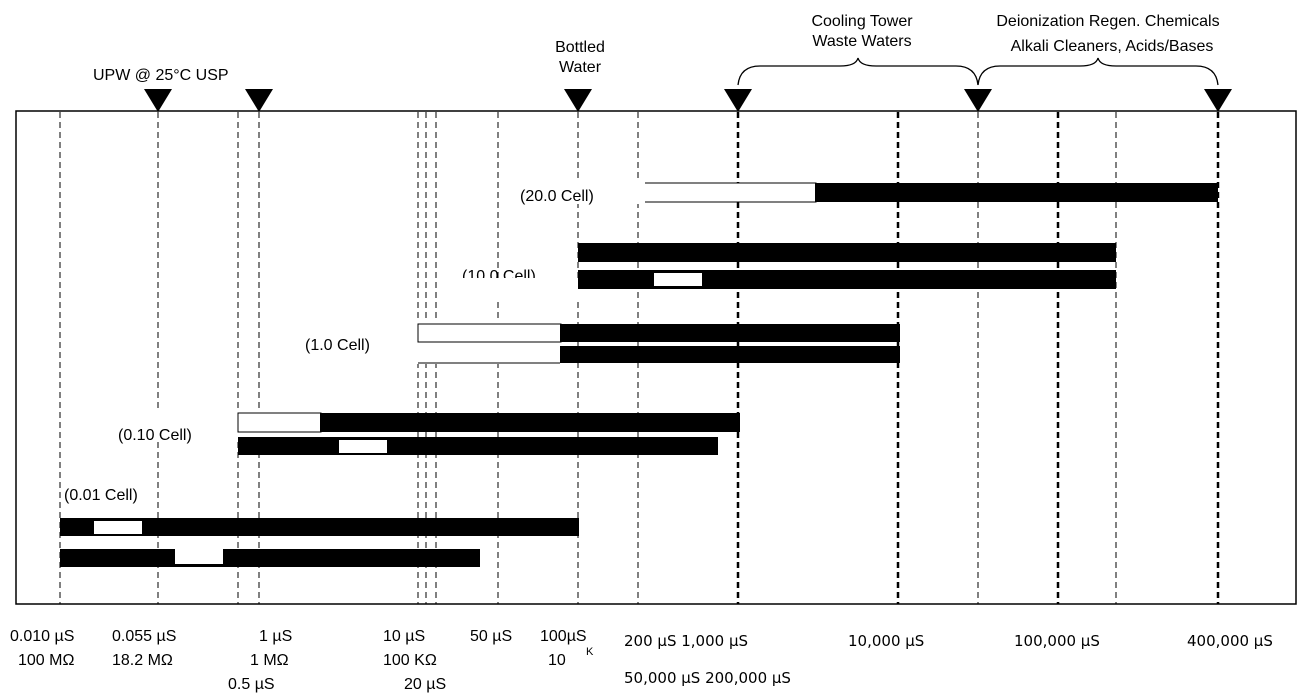 The image size is (1312, 696). Describe the element at coordinates (557, 196) in the screenshot. I see `cell-20-label: (20.0 Cell)` at that location.